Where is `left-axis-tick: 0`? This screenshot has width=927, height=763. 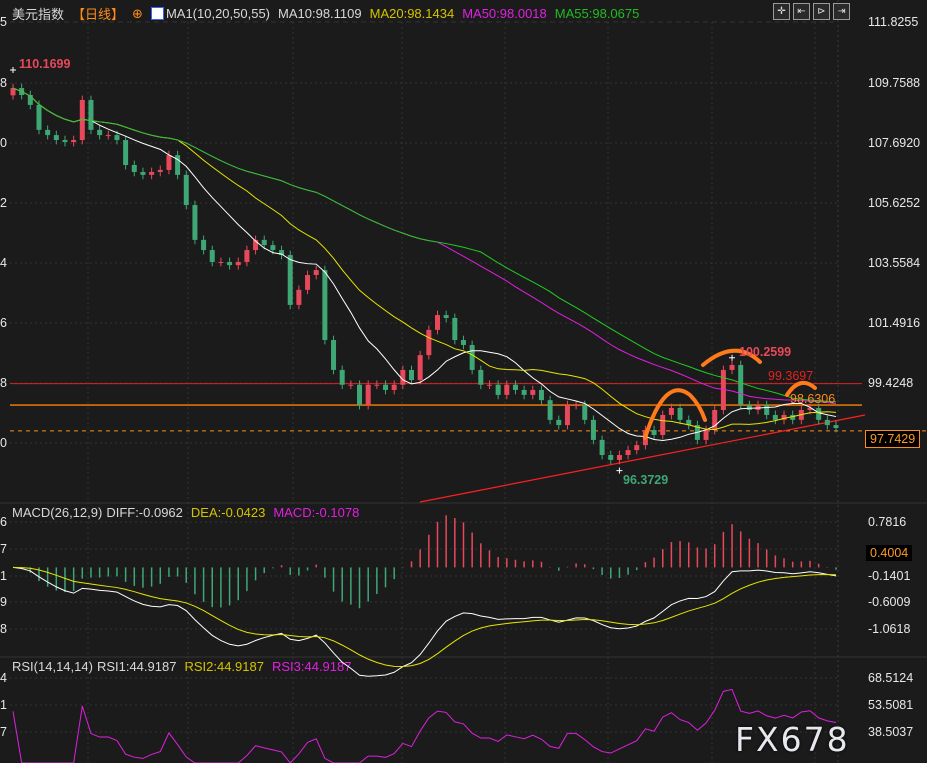 left-axis-tick: 0 is located at coordinates (3, 443).